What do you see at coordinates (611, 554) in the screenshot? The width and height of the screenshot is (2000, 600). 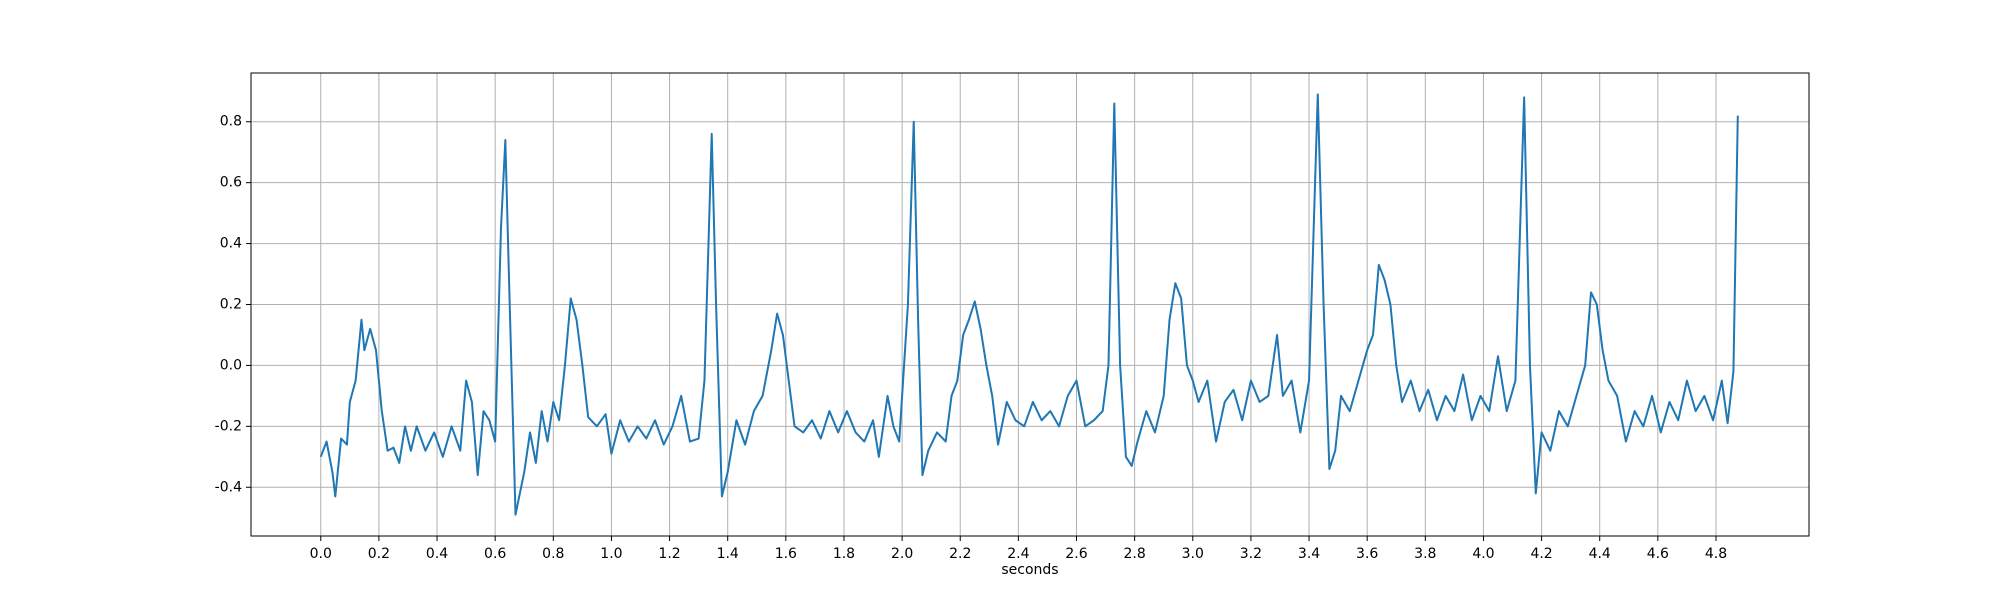 I see `x-tick-label: 1.0` at bounding box center [611, 554].